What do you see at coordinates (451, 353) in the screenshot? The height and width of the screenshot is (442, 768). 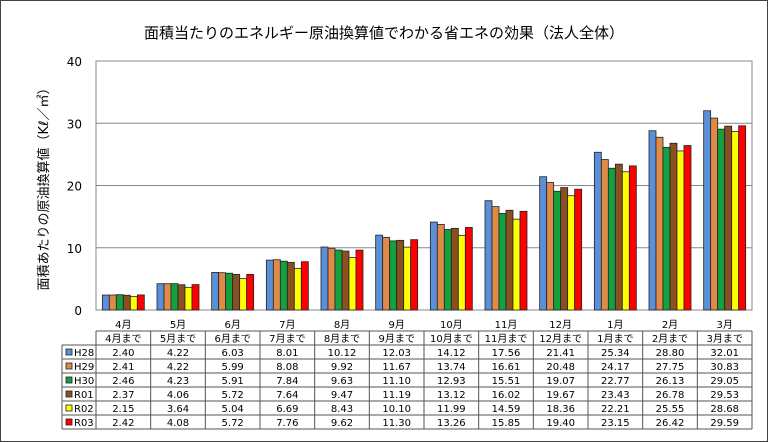 I see `table-cell: 14.12` at bounding box center [451, 353].